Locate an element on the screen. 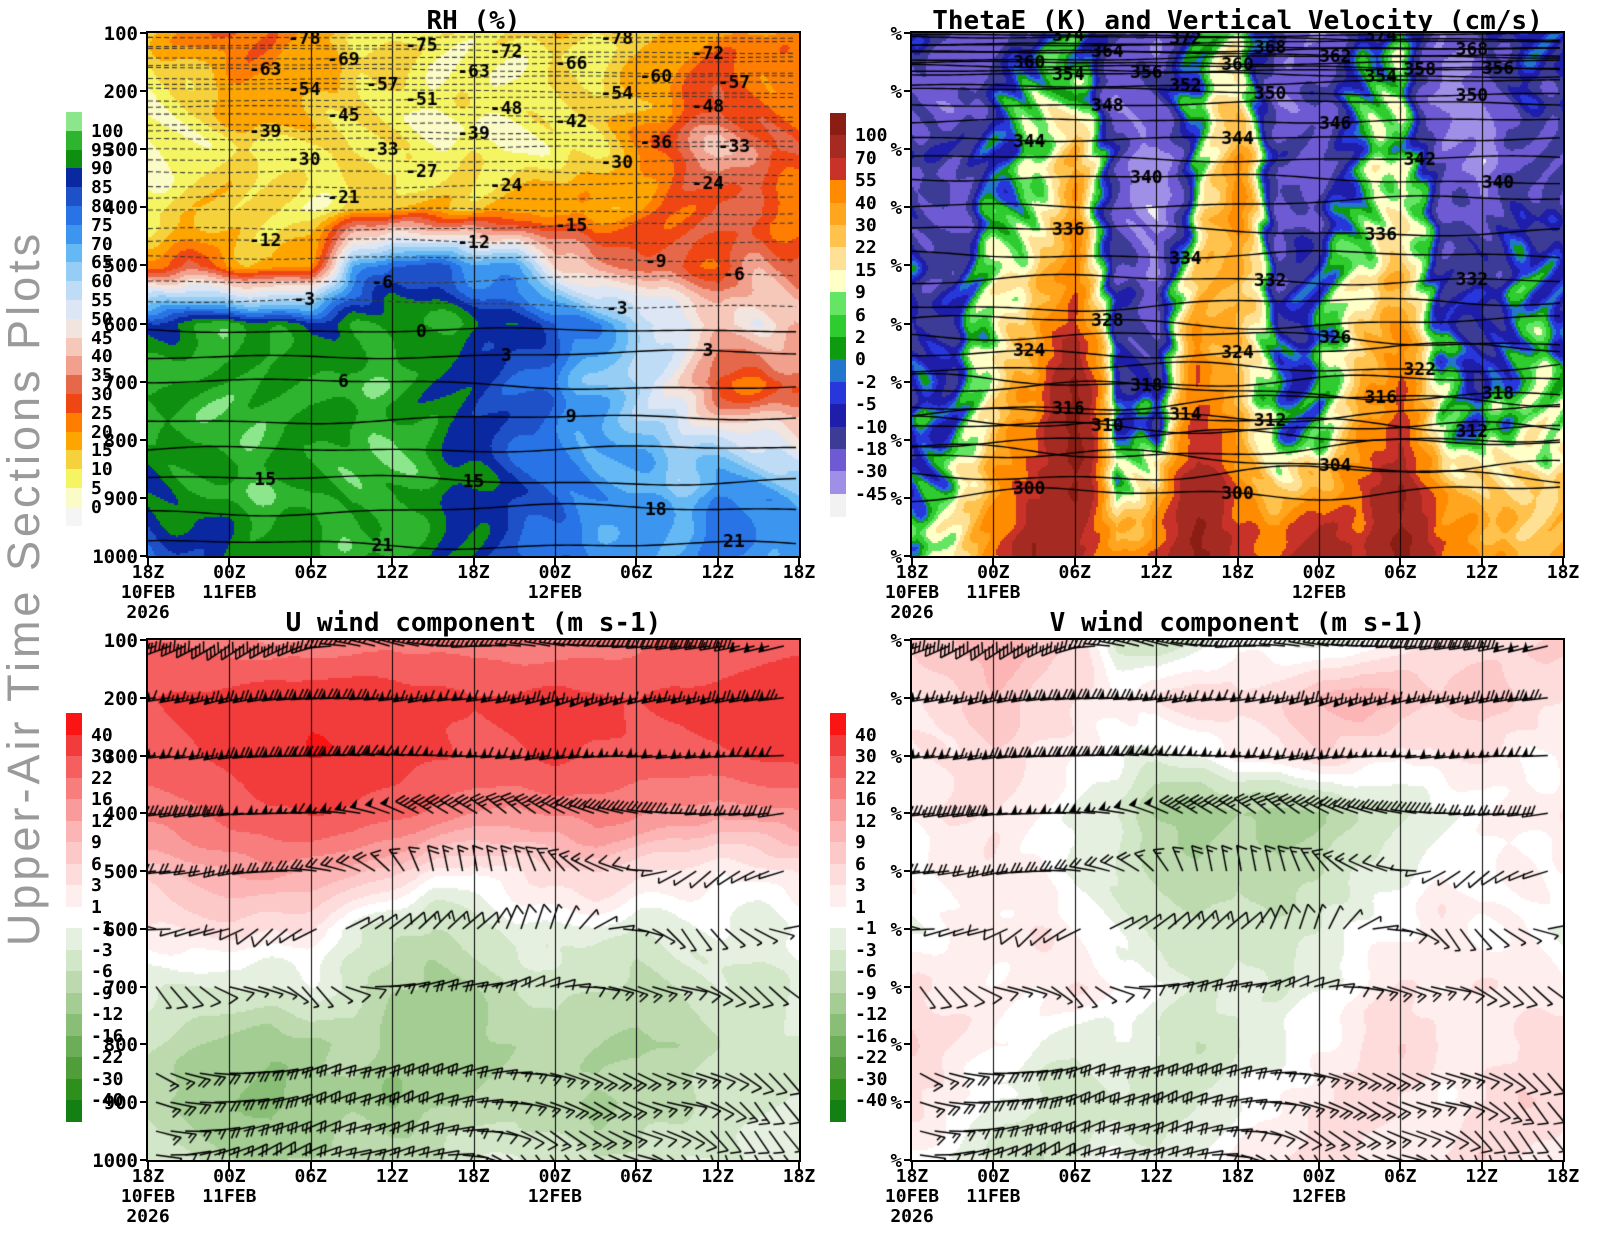  year-label: 2026 is located at coordinates (148, 1216).